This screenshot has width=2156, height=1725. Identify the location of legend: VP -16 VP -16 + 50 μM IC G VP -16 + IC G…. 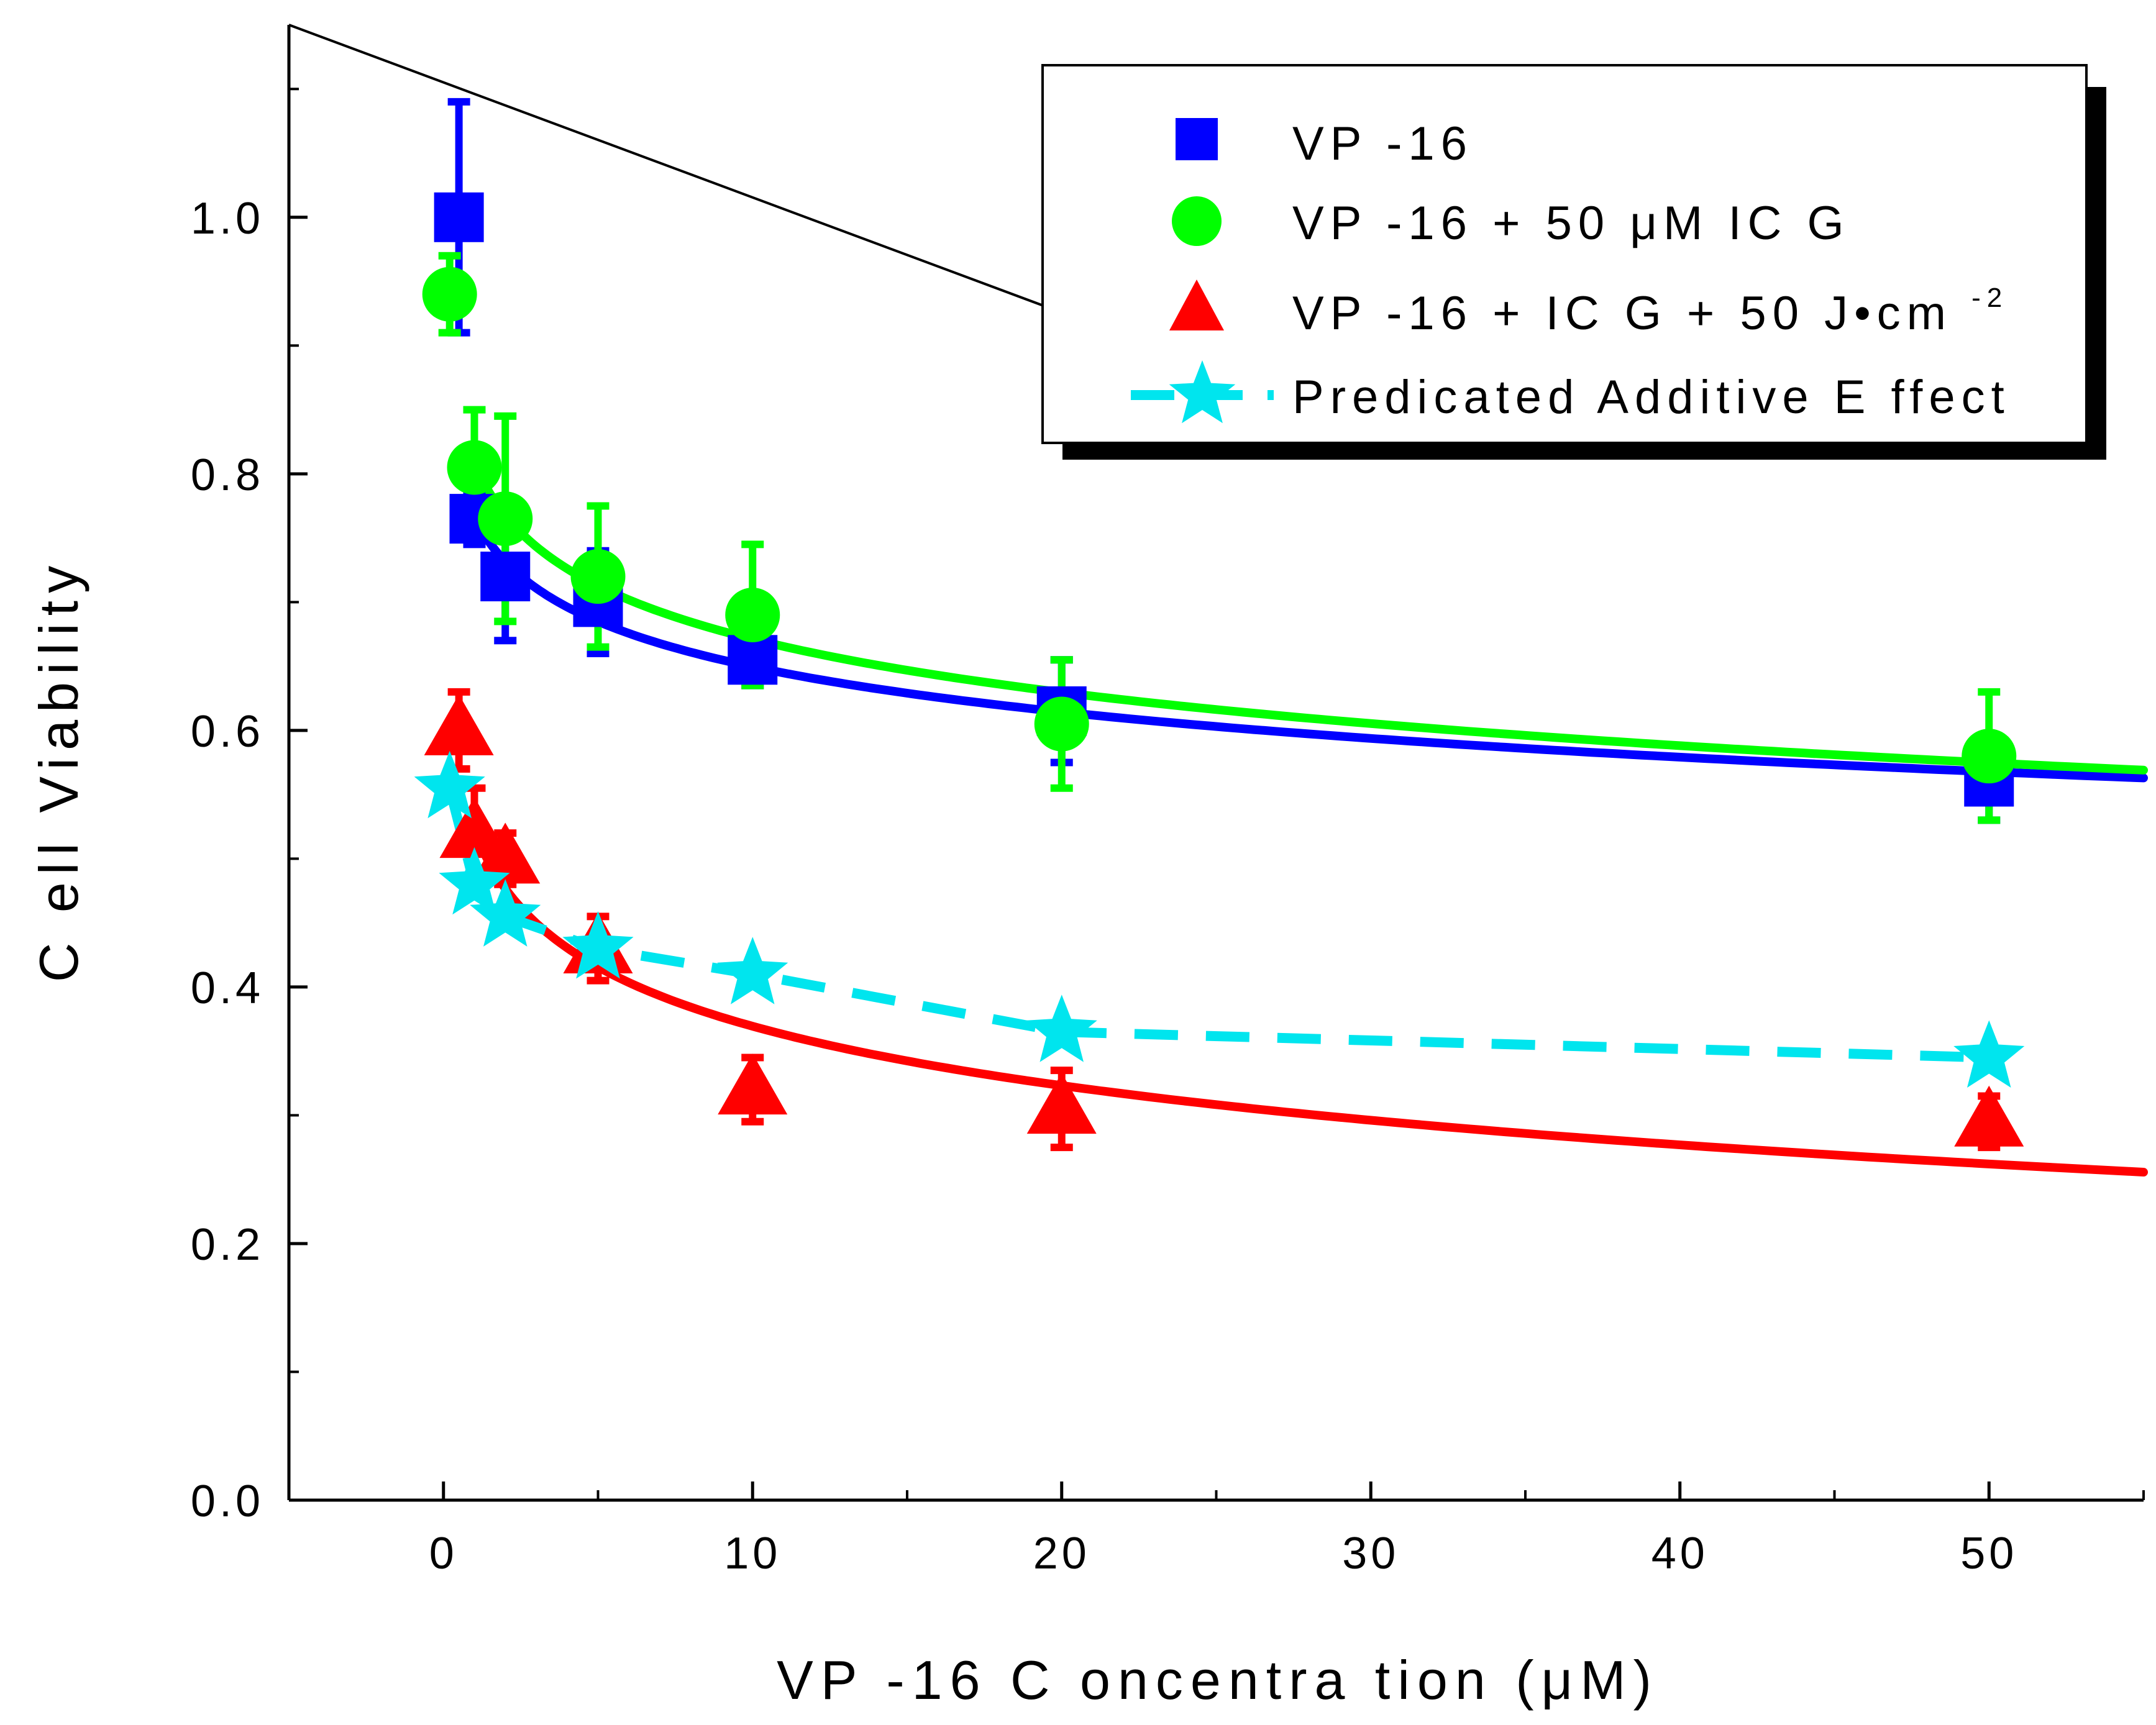
(1573, 262).